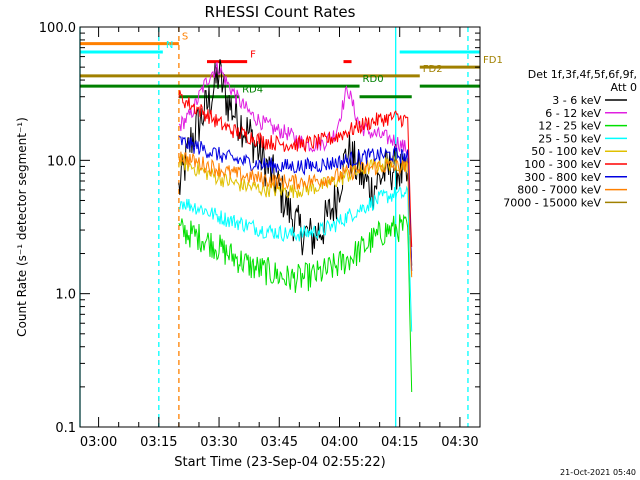 This screenshot has height=480, width=640. Describe the element at coordinates (373, 79) in the screenshot. I see `annotation-label: RD0` at that location.